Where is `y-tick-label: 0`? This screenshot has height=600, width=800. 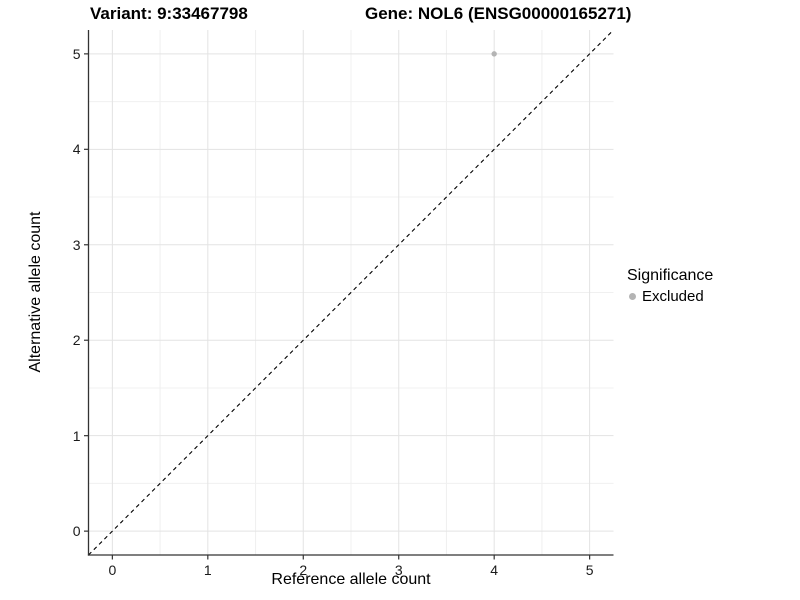 y-tick-label: 0 is located at coordinates (76, 531).